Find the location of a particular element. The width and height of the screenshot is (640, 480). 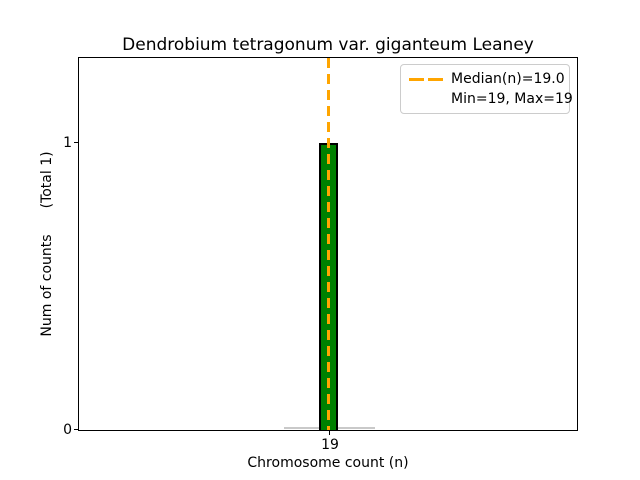

legend-median-label: Median(n)=19.0 is located at coordinates (508, 79).